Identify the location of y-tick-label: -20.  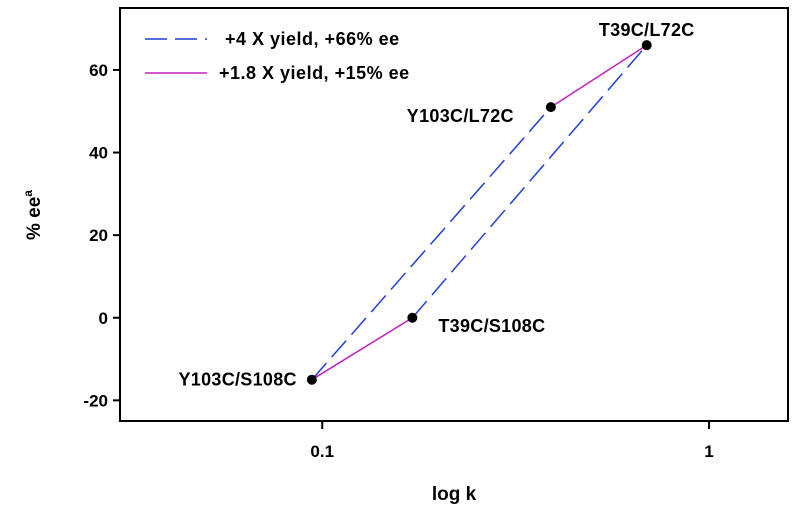
(95, 400).